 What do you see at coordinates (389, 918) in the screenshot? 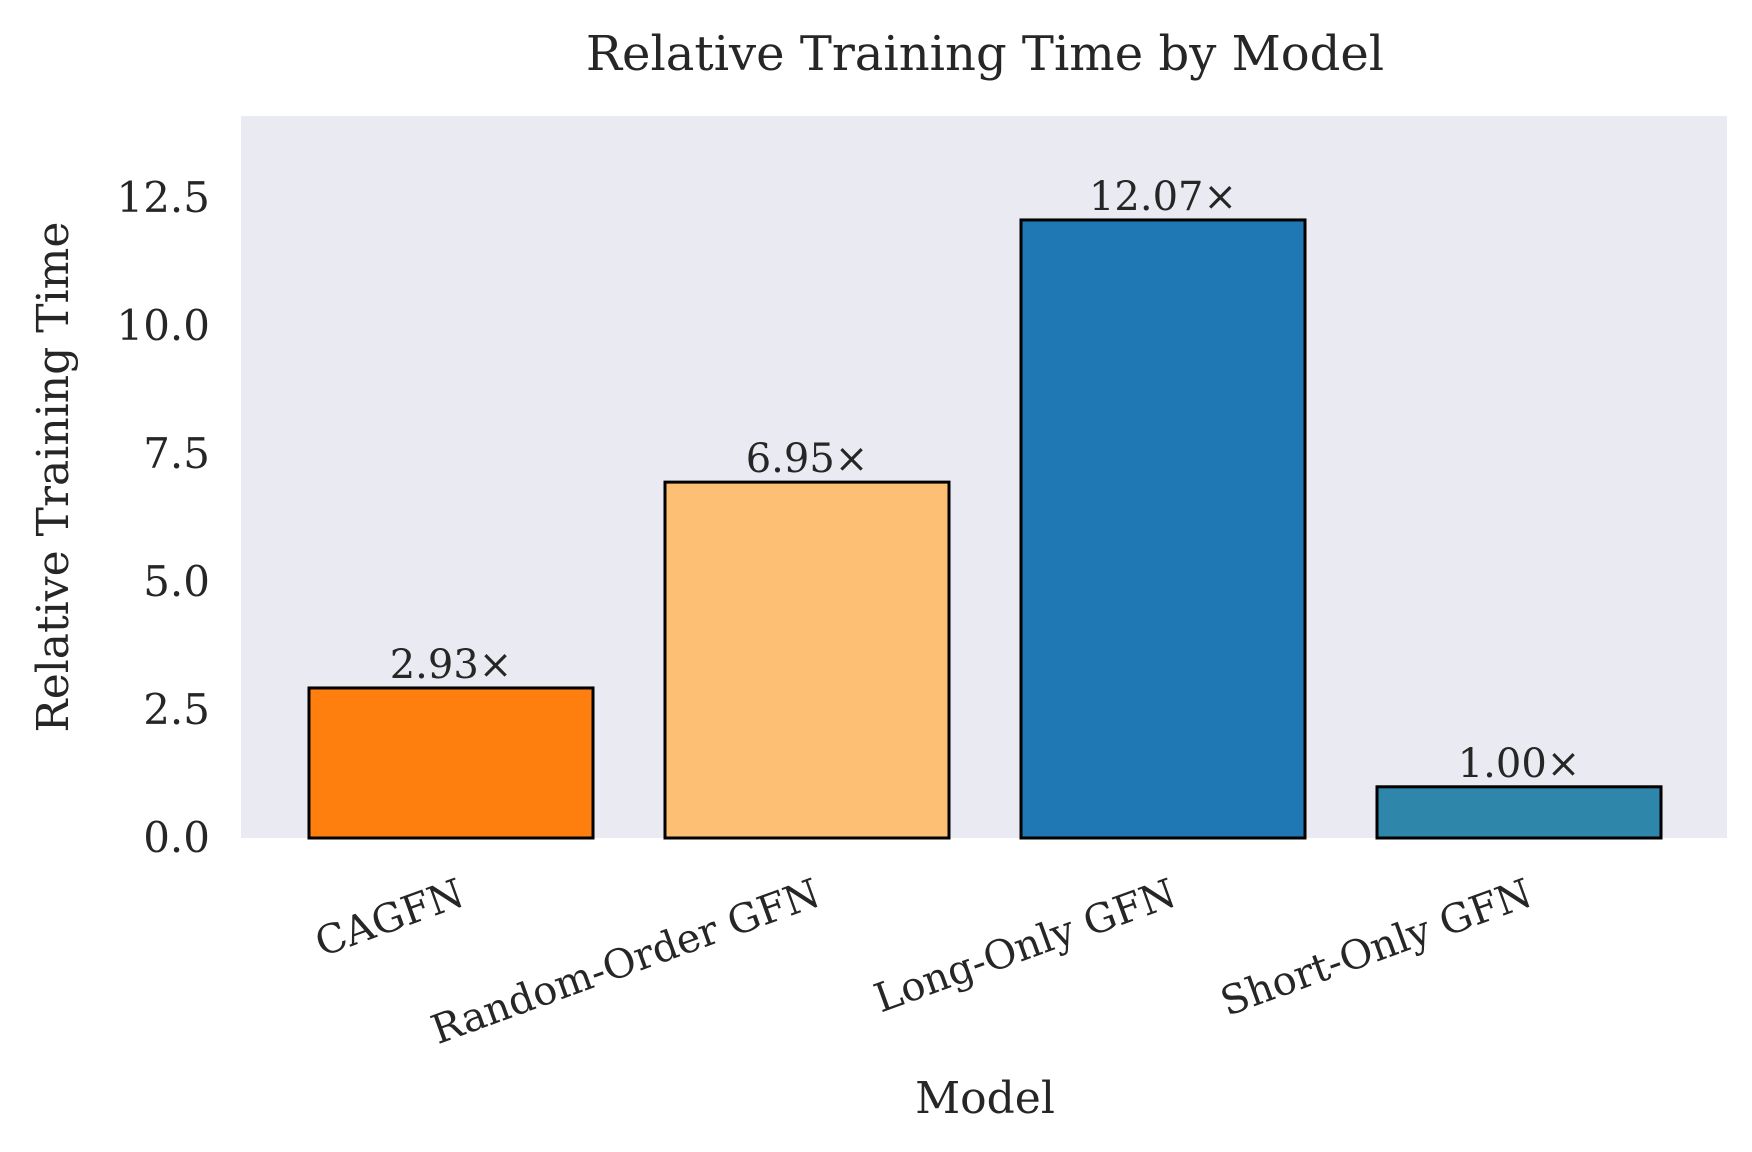
I see `x-tick-label: CAGFN` at bounding box center [389, 918].